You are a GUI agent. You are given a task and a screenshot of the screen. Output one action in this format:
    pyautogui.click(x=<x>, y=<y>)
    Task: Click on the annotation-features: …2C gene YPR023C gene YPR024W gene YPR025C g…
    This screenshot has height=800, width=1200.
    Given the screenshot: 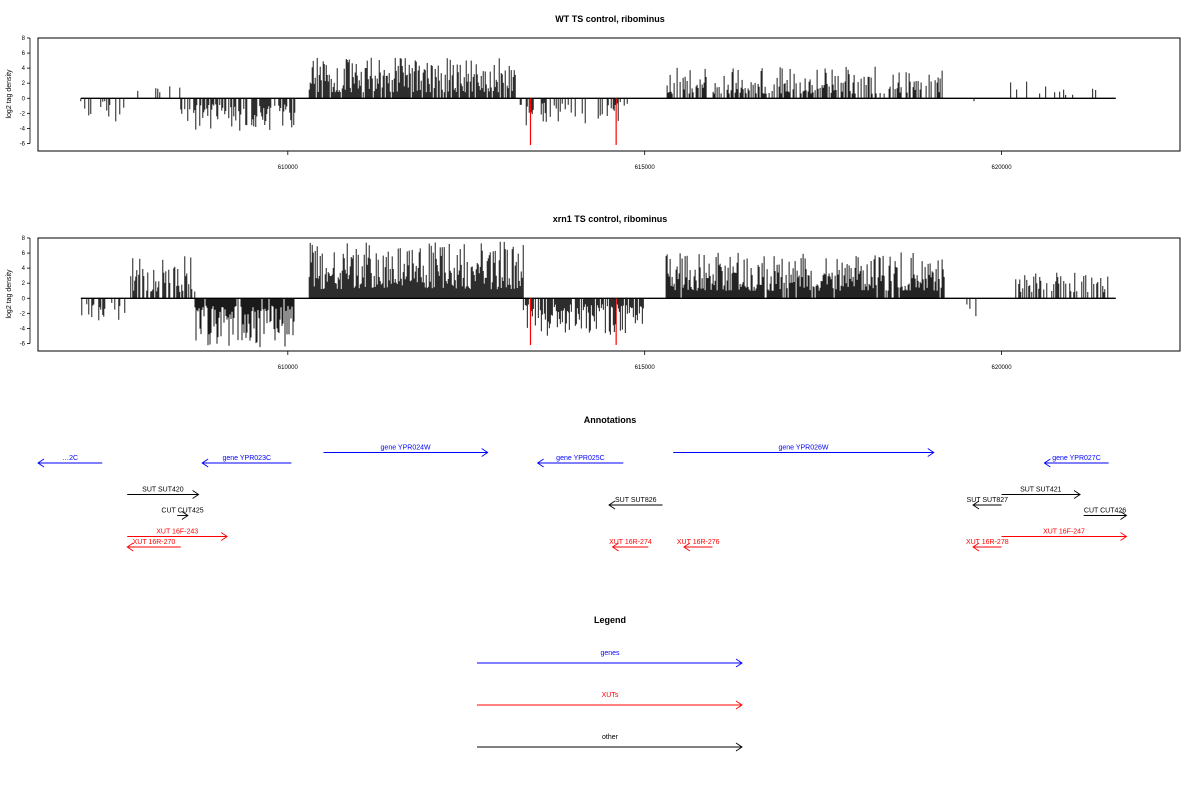 What is the action you would take?
    pyautogui.click(x=582, y=498)
    